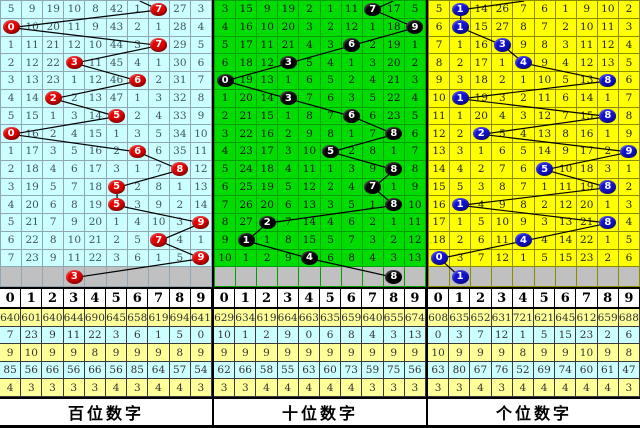 Image resolution: width=640 pixels, height=428 pixels. Describe the element at coordinates (587, 335) in the screenshot. I see `stat-cell: 23` at that location.